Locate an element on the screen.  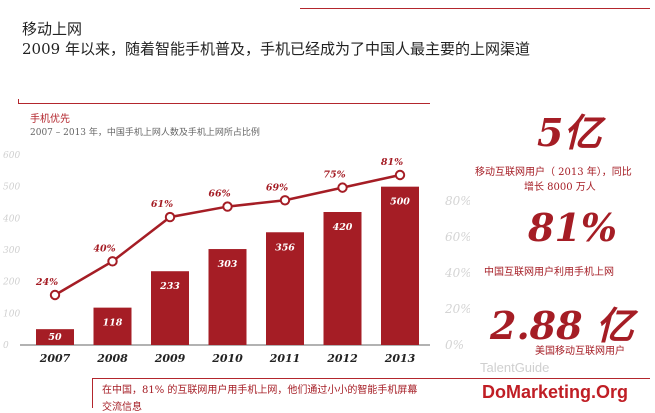
x-tick-label: 2012 is located at coordinates (342, 358).